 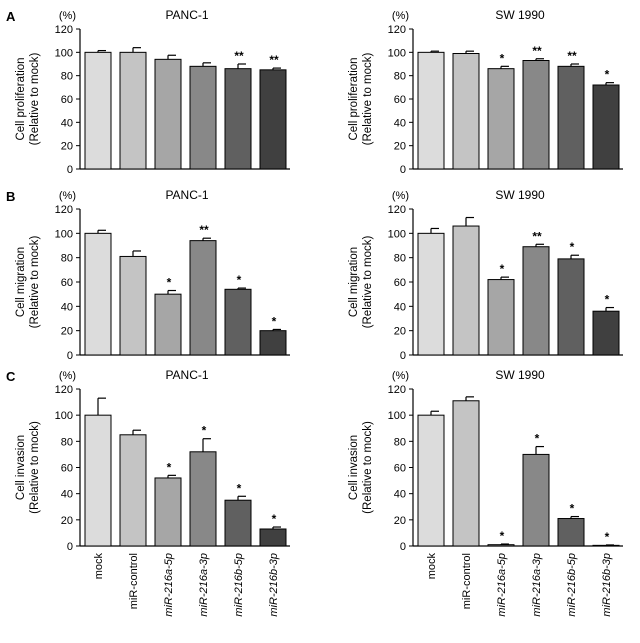 I want to click on chart-title: PANC-1, so click(x=186, y=15).